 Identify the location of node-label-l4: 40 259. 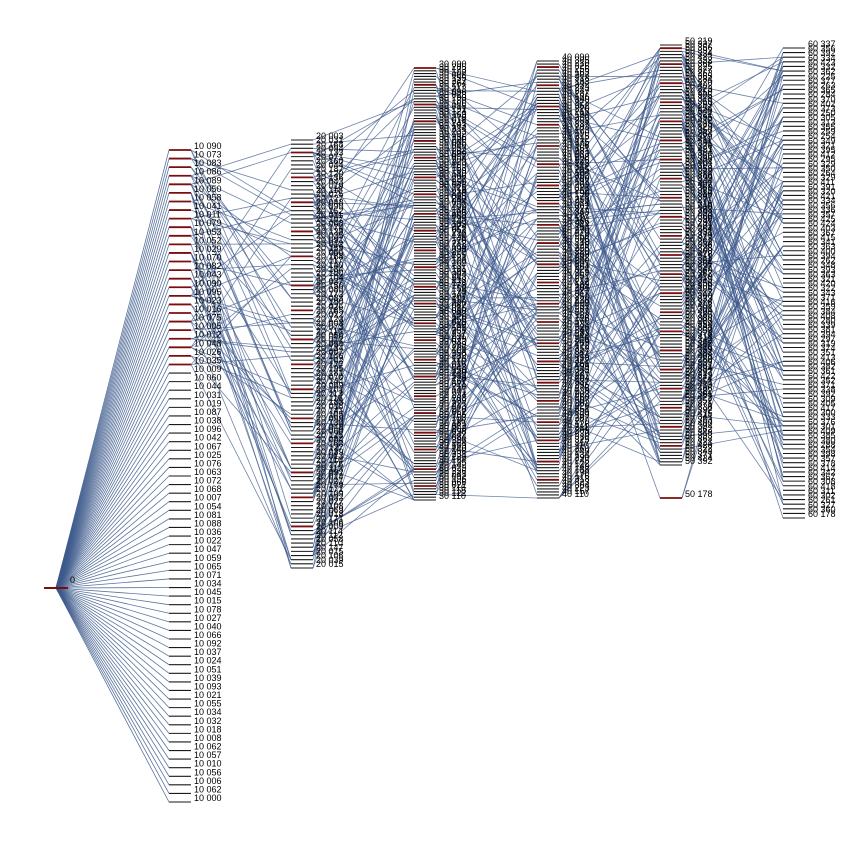
(576, 272).